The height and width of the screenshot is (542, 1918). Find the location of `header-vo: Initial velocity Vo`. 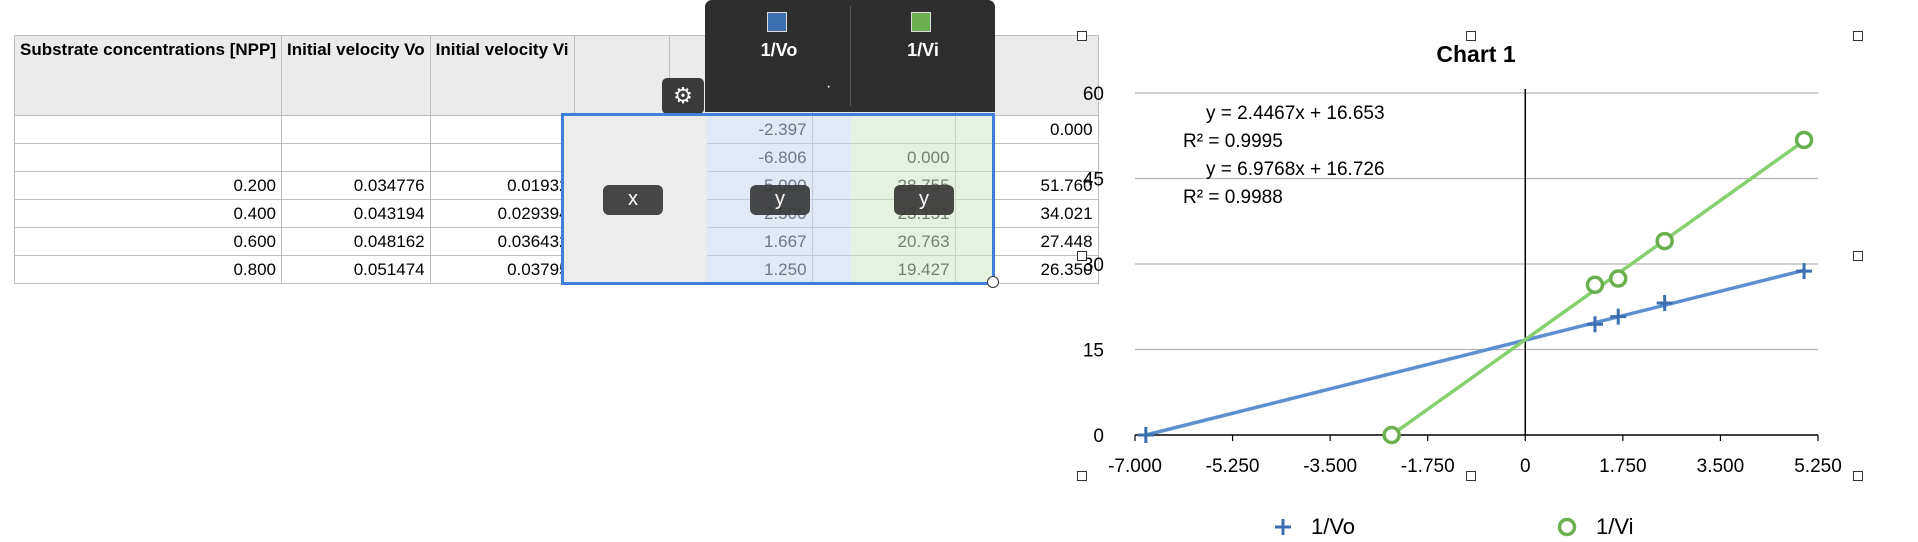

header-vo: Initial velocity Vo is located at coordinates (356, 75).